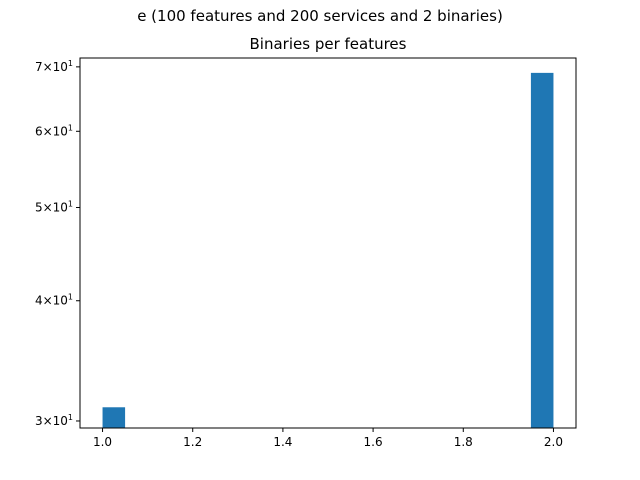  I want to click on chart-title: Binaries per features, so click(328, 44).